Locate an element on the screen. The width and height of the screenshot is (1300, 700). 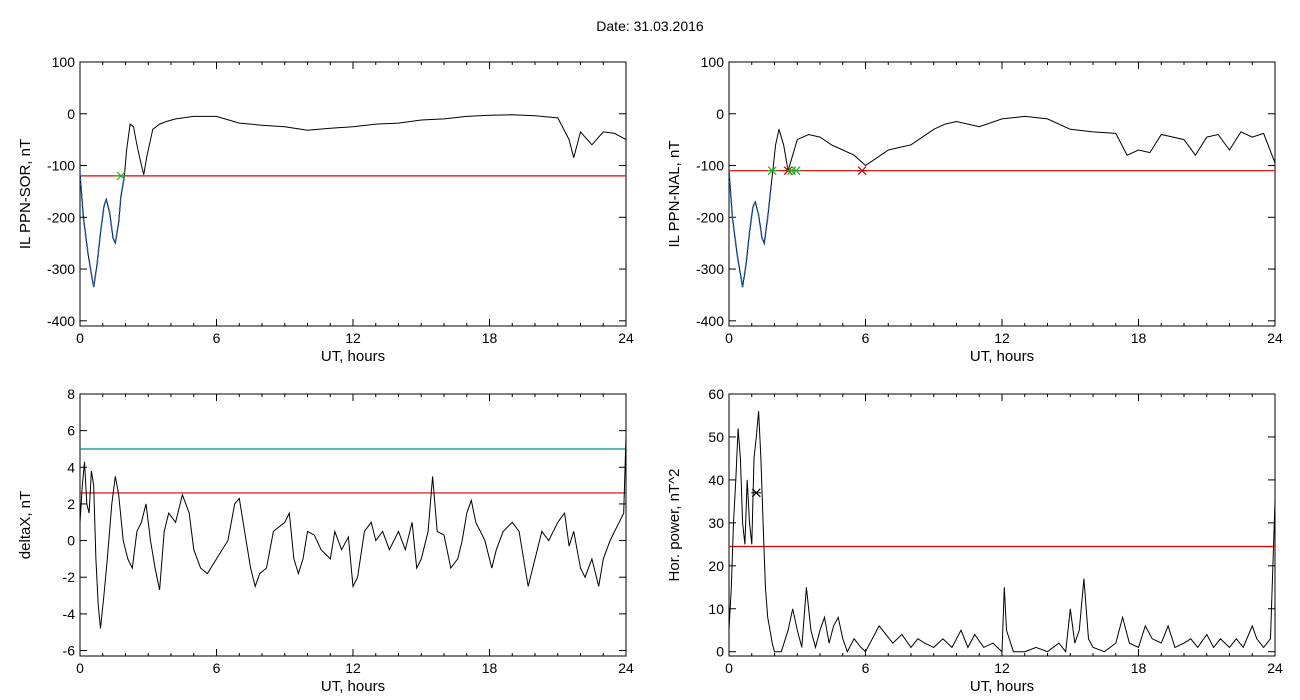
y-tick-label: 10 is located at coordinates (716, 609).